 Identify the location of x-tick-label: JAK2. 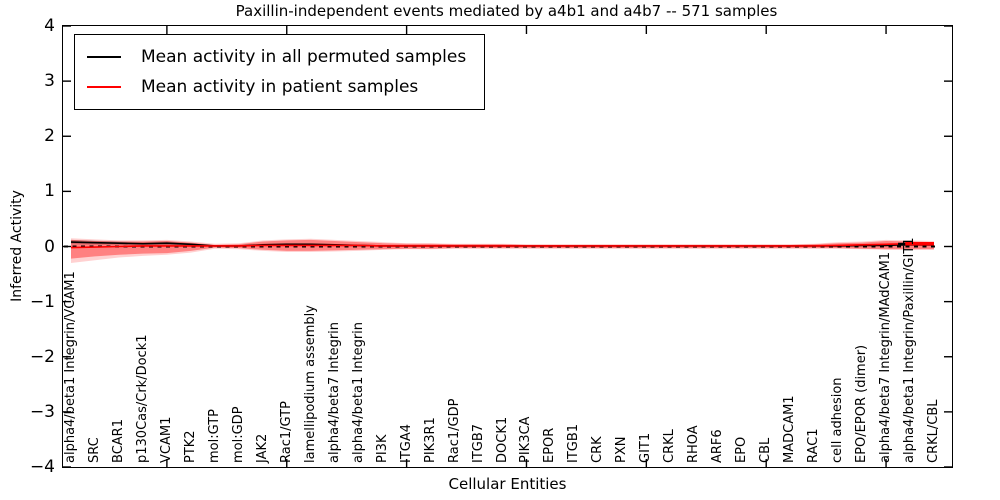
(262, 448).